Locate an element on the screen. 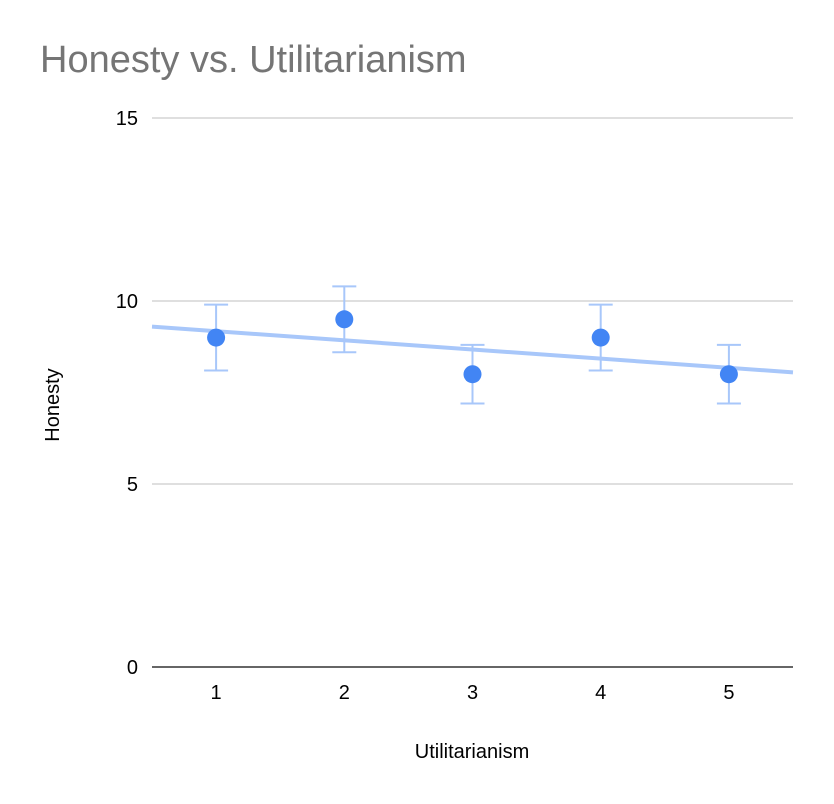 The width and height of the screenshot is (834, 804). y-tick-label: 10 is located at coordinates (127, 302).